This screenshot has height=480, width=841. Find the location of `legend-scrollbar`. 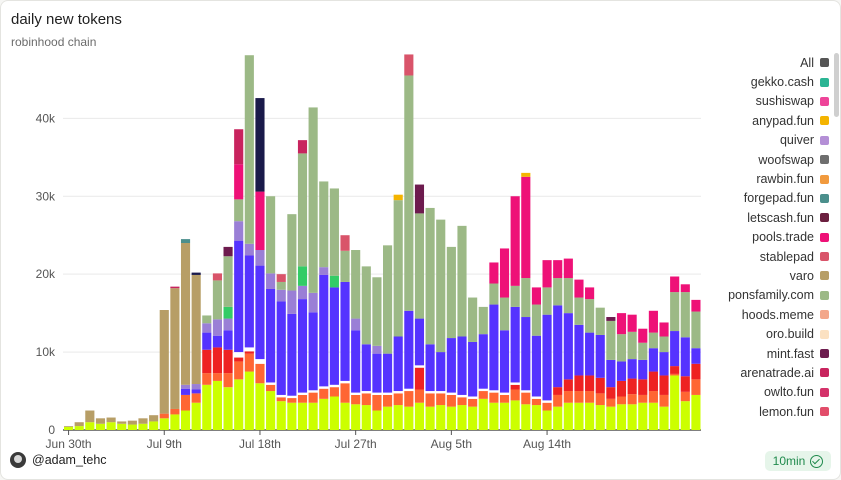

legend-scrollbar is located at coordinates (836, 85).